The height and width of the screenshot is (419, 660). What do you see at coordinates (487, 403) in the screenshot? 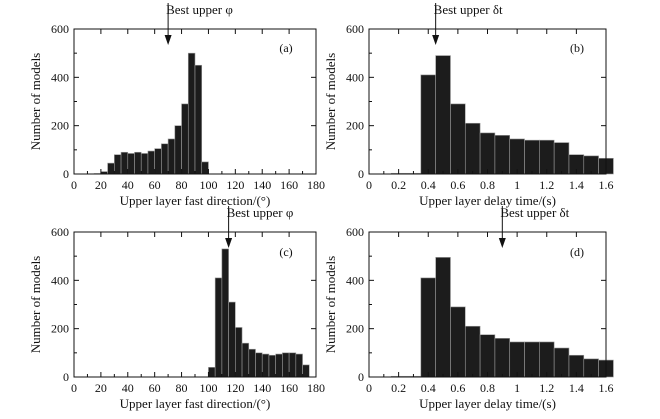
I see `x-axis-label: Upper layer delay time/(s)` at bounding box center [487, 403].